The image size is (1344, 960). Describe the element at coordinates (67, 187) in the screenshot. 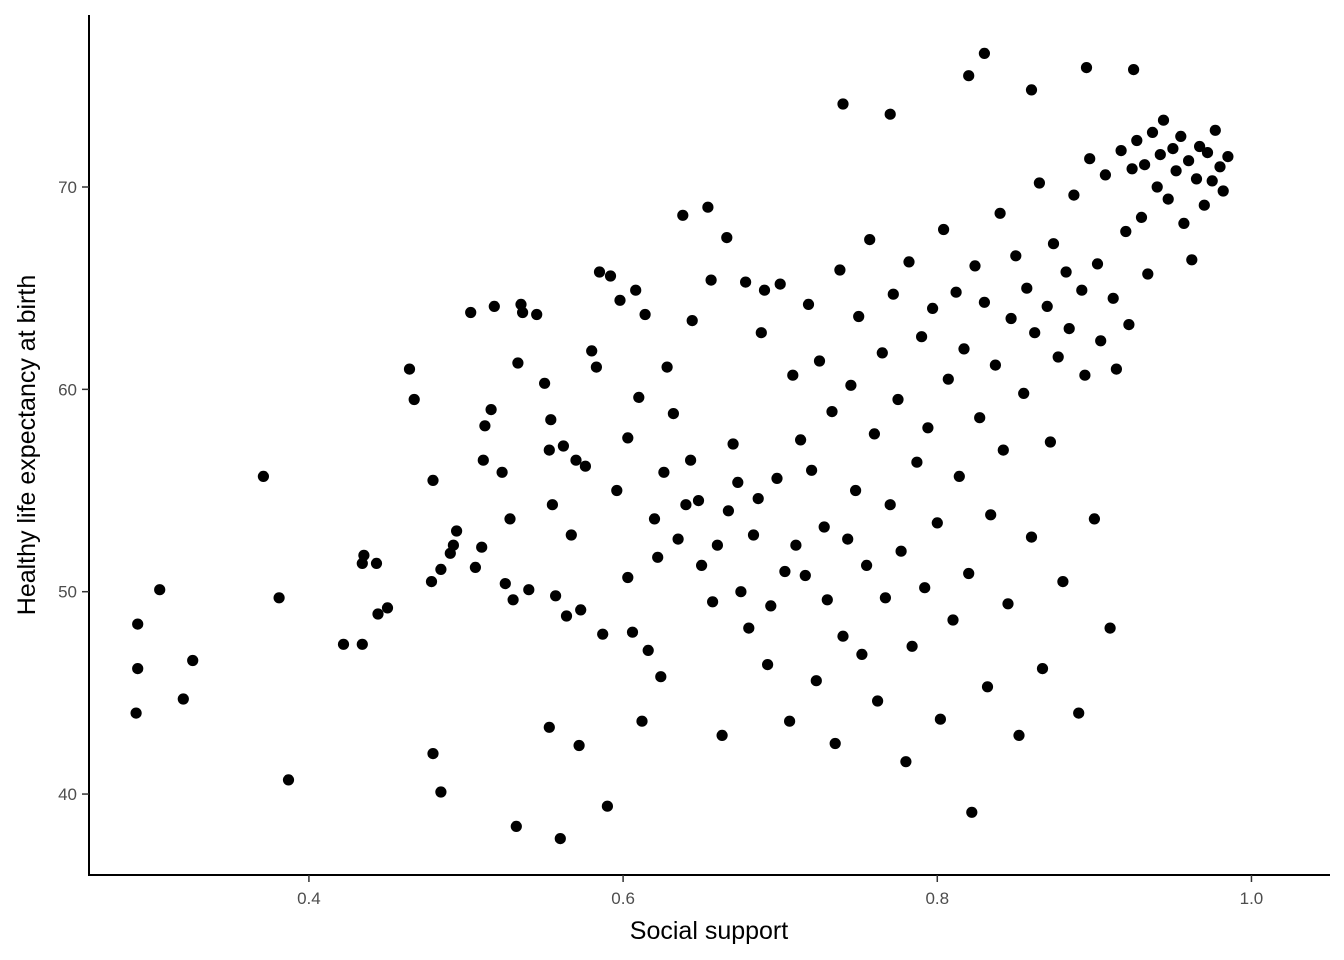

I see `y-tick-label: 70` at that location.